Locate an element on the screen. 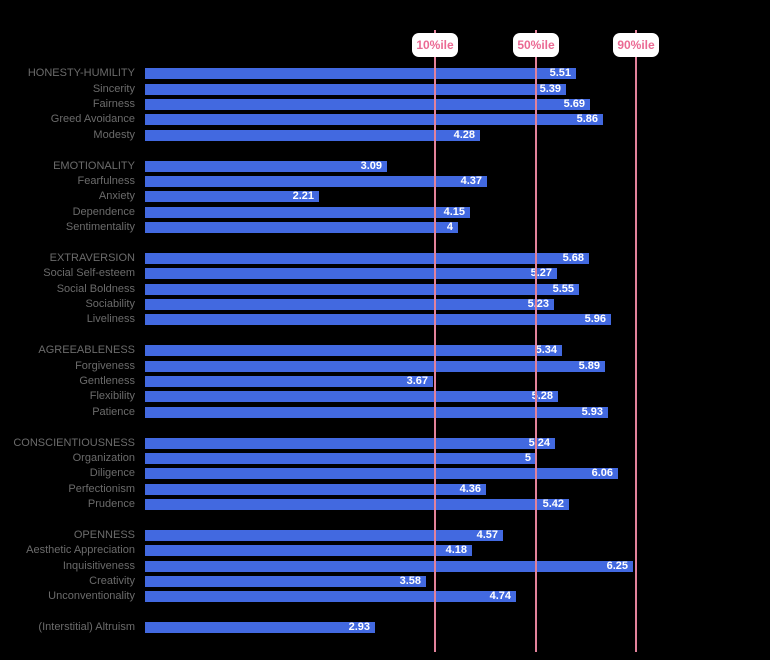  table-row: Liveliness 5.96 is located at coordinates (385, 319).